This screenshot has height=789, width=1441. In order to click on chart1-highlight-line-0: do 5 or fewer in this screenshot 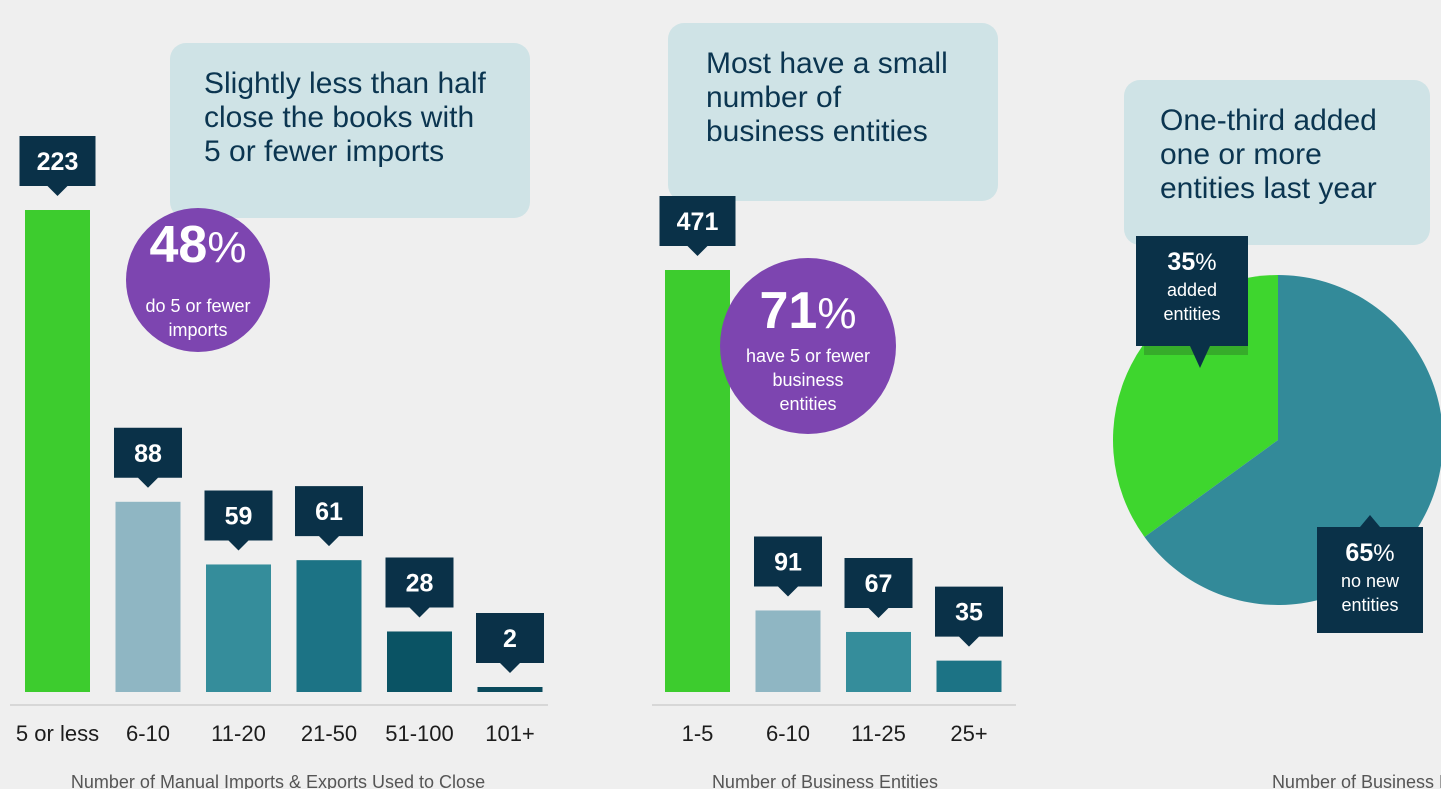, I will do `click(197, 306)`.